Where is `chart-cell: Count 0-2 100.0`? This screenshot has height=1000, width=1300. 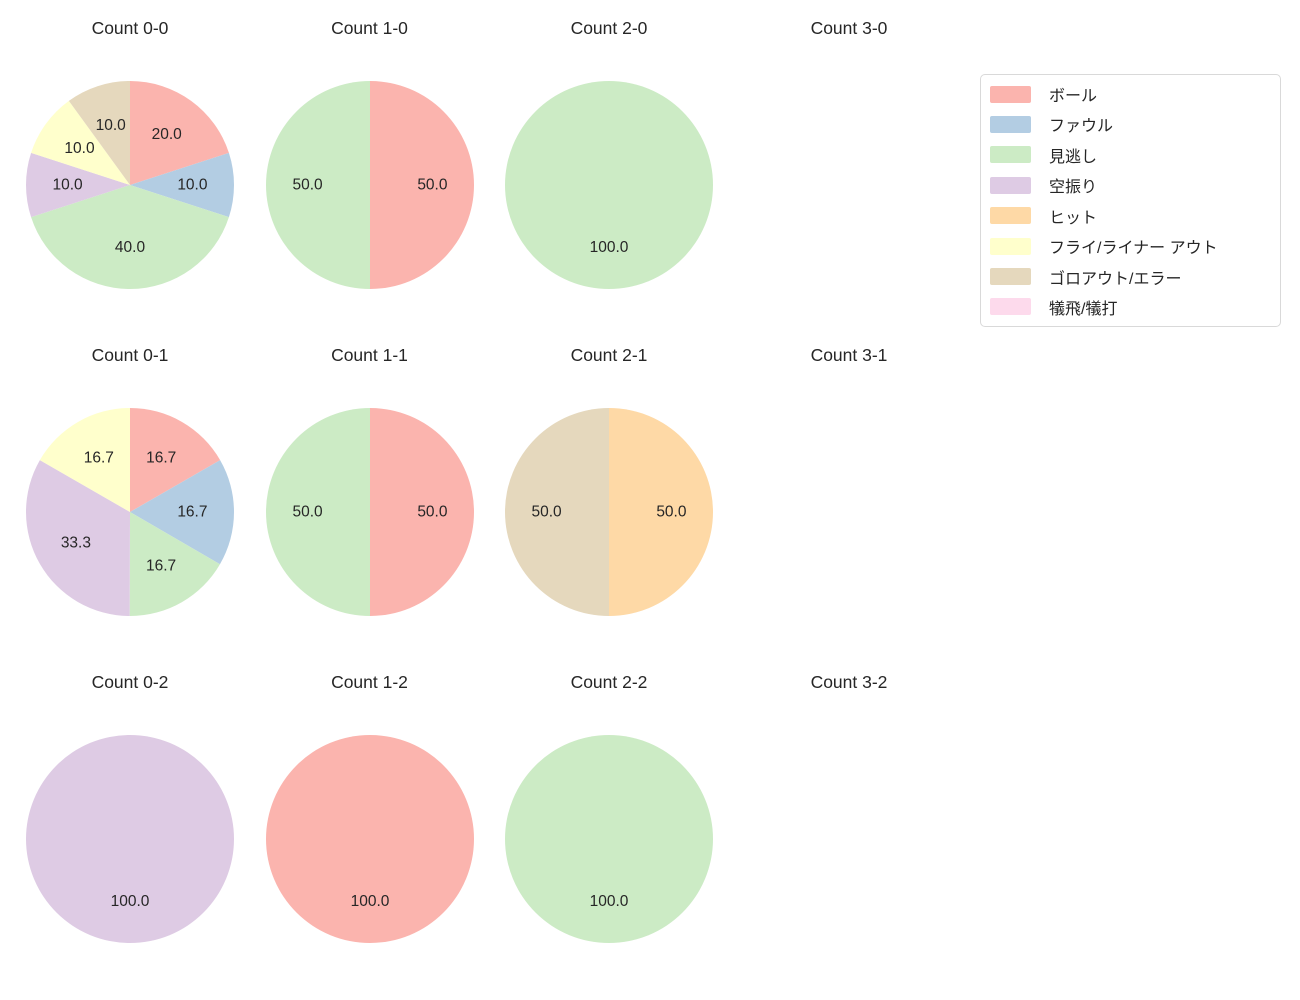 chart-cell: Count 0-2 100.0 is located at coordinates (130, 807).